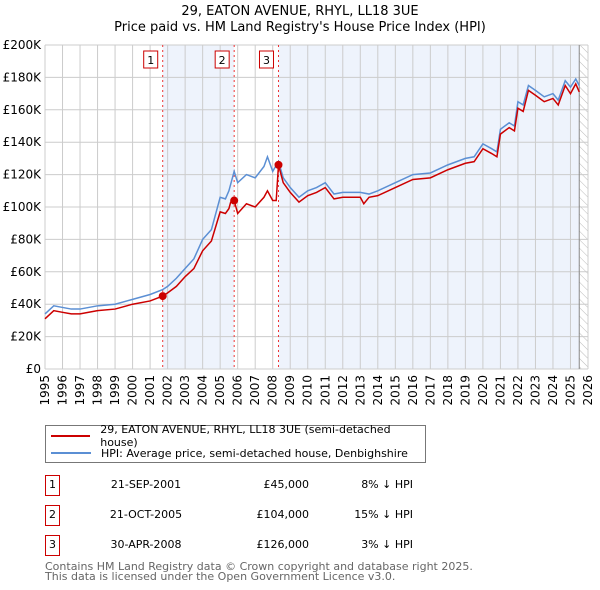  I want to click on y-tick-label: £20K, so click(26, 337).